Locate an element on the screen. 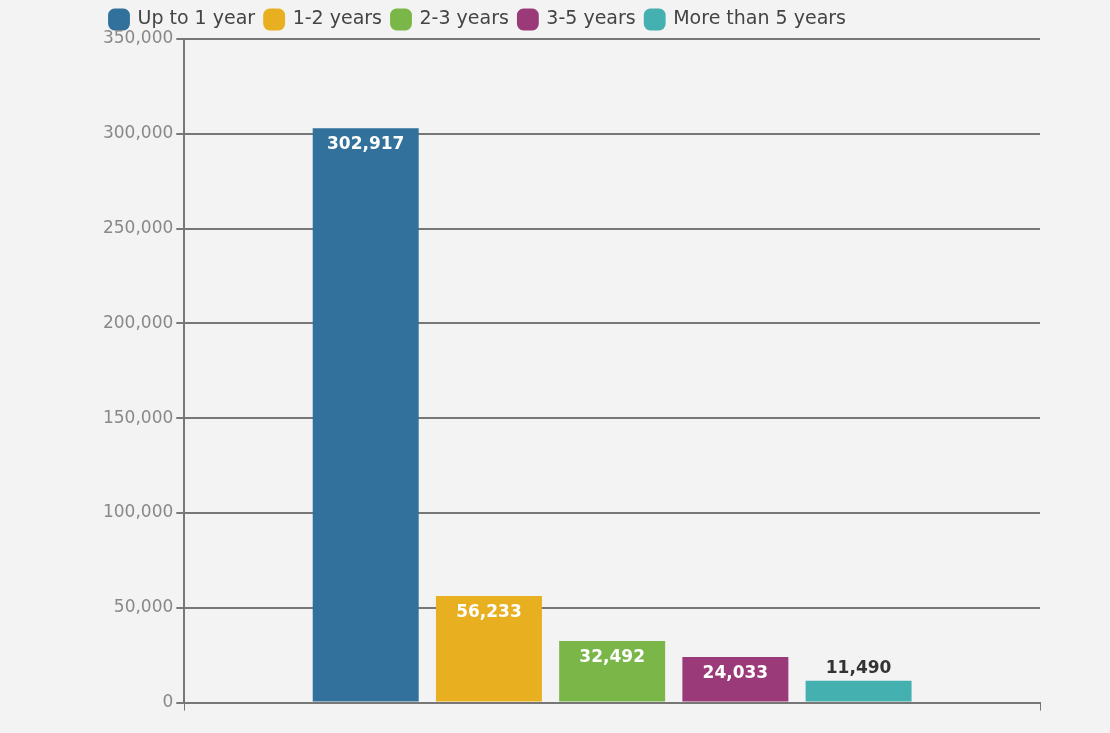 This screenshot has width=1110, height=733. y-tick-label: 350,000 is located at coordinates (138, 37).